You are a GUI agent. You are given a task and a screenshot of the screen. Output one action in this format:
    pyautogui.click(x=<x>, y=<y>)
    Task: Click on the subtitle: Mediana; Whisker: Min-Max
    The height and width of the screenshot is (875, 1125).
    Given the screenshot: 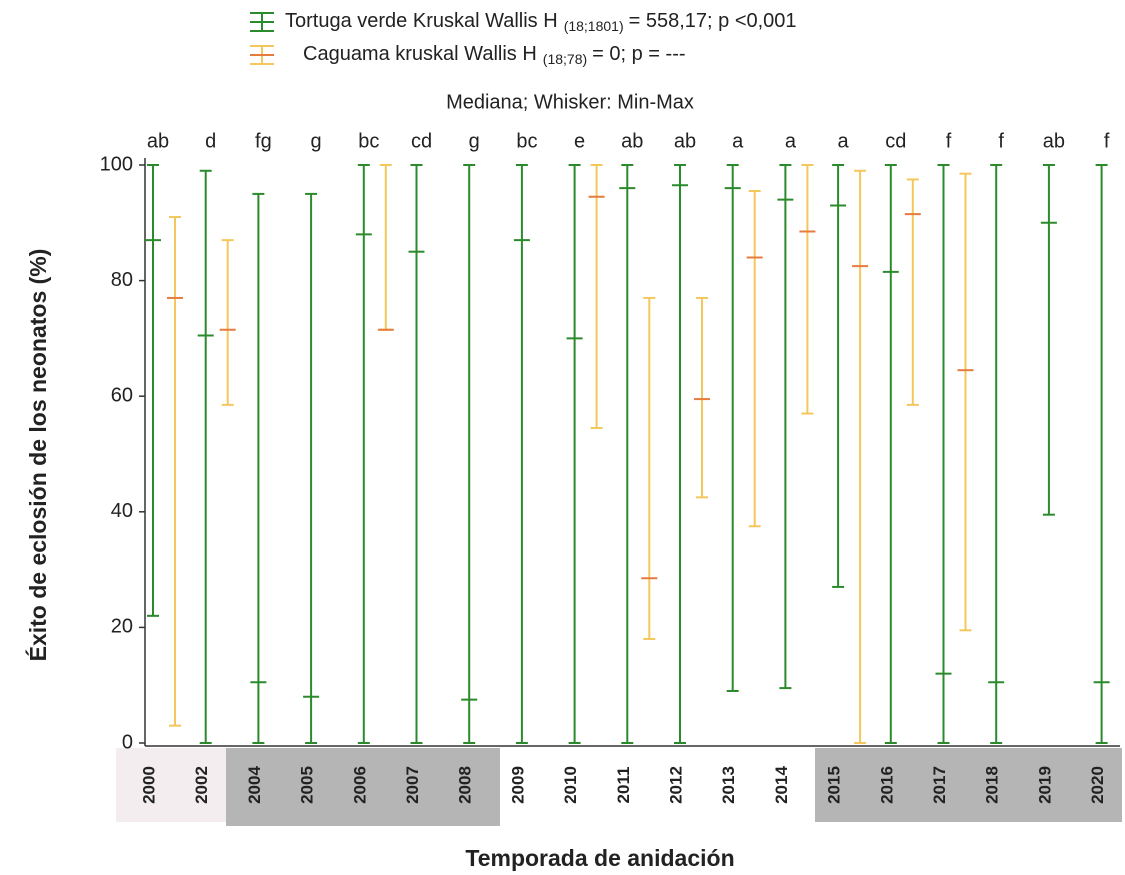 What is the action you would take?
    pyautogui.click(x=570, y=102)
    